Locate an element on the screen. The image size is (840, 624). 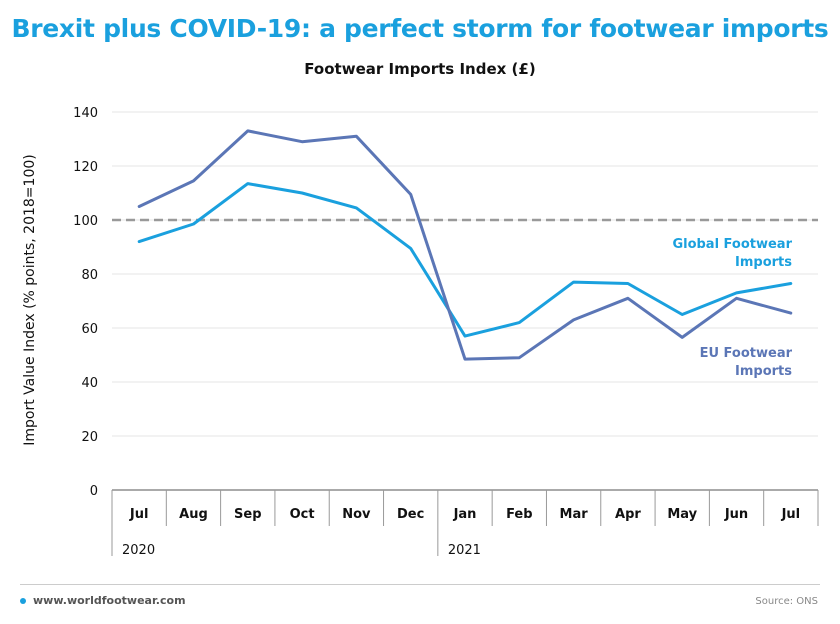
bullet-dot-icon is located at coordinates (23, 600).